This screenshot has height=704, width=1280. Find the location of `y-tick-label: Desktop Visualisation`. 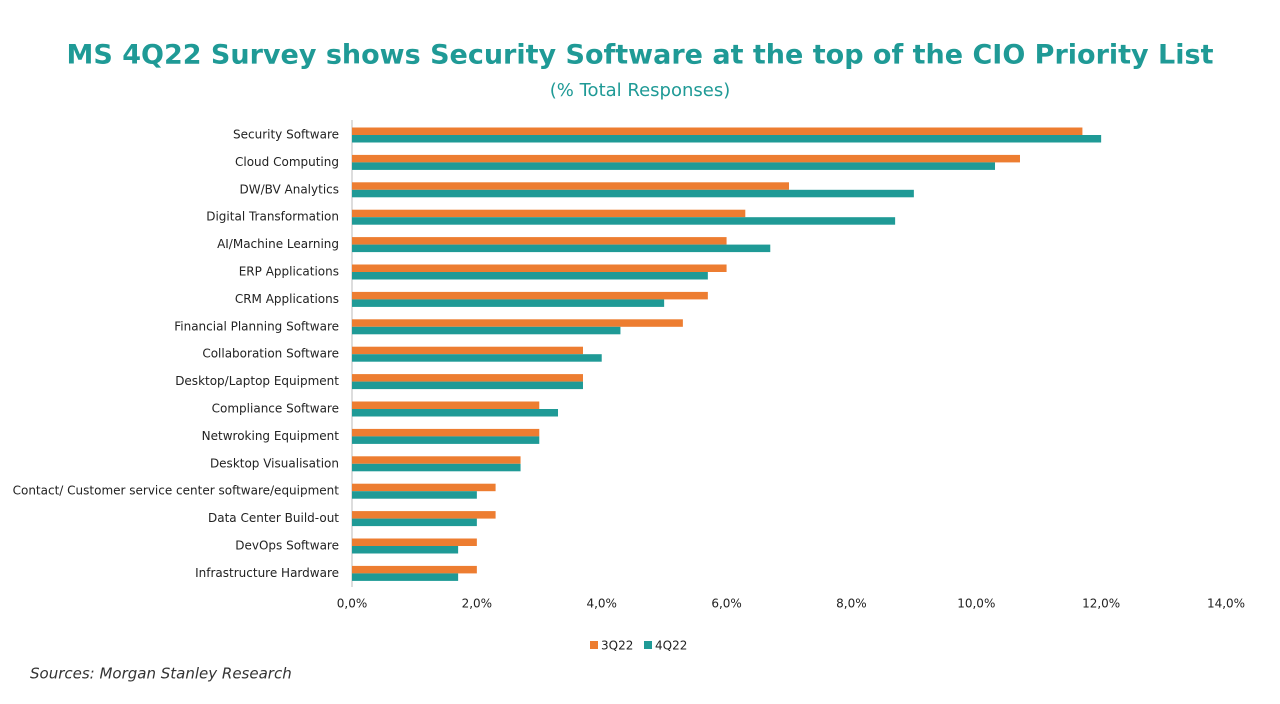

y-tick-label: Desktop Visualisation is located at coordinates (274, 463).